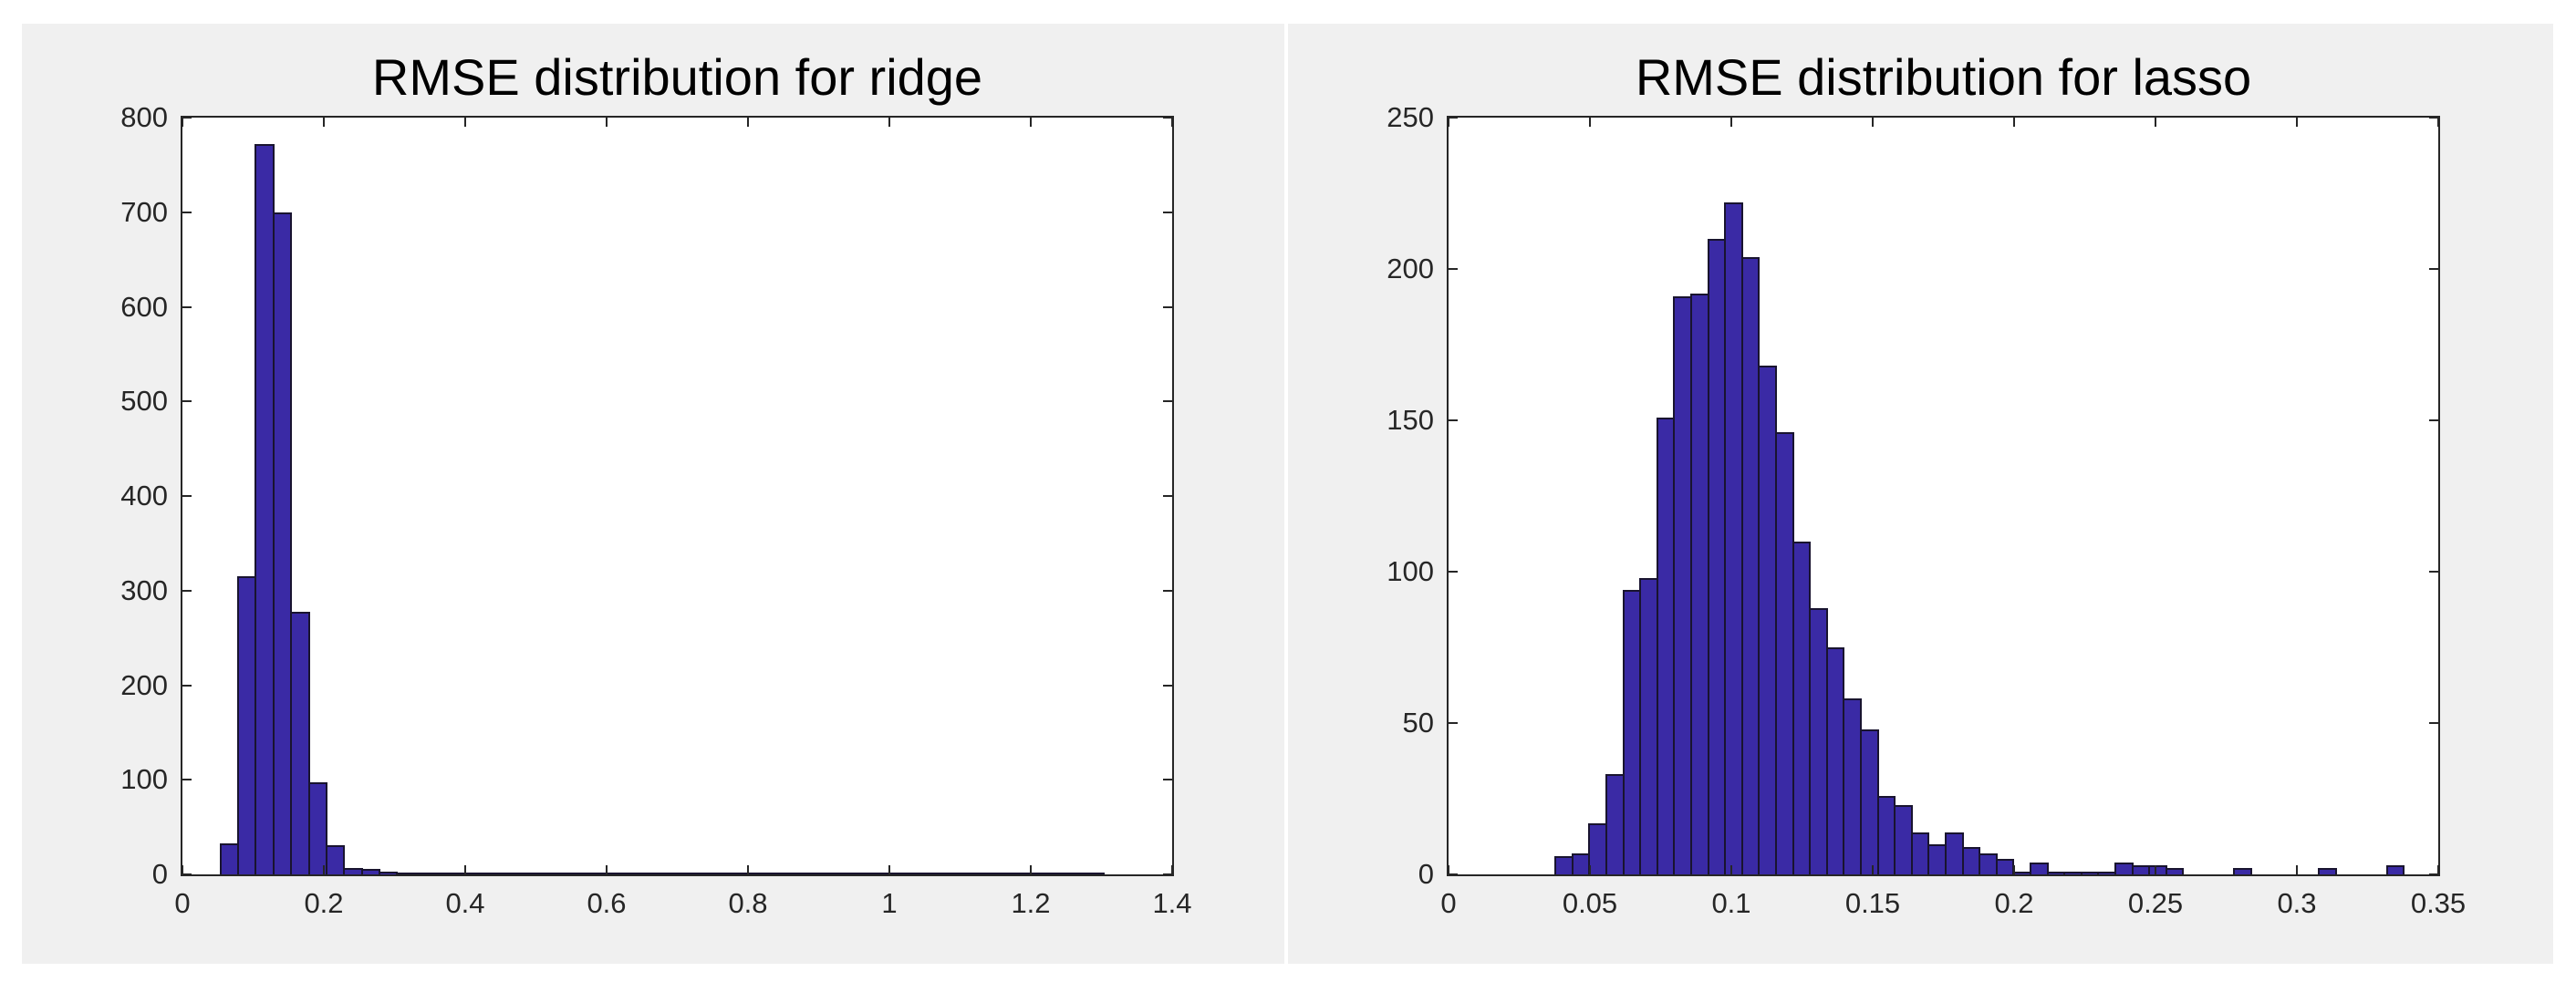  What do you see at coordinates (1426, 874) in the screenshot?
I see `y-tick-label: 0` at bounding box center [1426, 874].